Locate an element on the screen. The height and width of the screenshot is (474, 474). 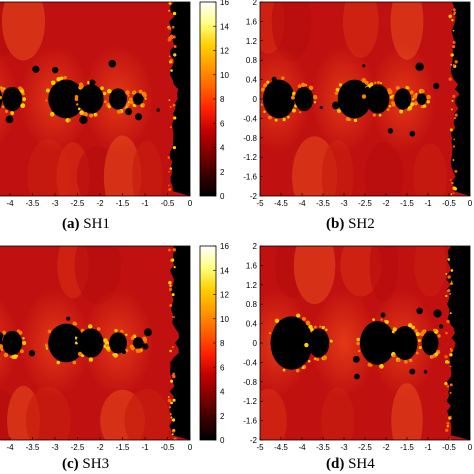
y-tick-label: 1.2 is located at coordinates (252, 285).